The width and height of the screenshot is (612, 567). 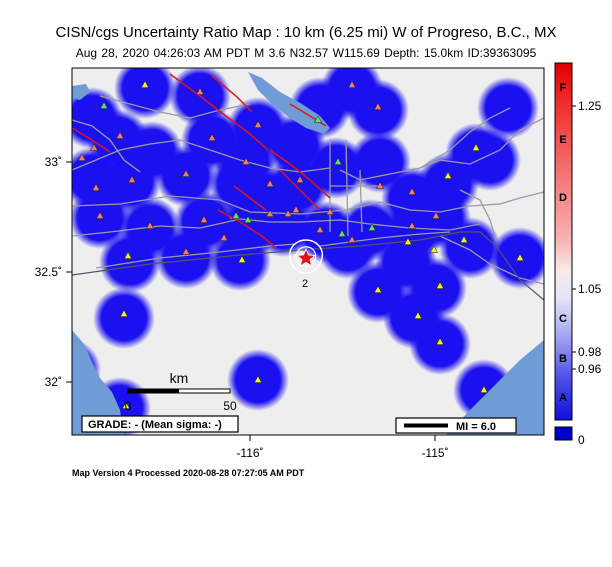 What do you see at coordinates (563, 198) in the screenshot?
I see `colorbar-letter: D` at bounding box center [563, 198].